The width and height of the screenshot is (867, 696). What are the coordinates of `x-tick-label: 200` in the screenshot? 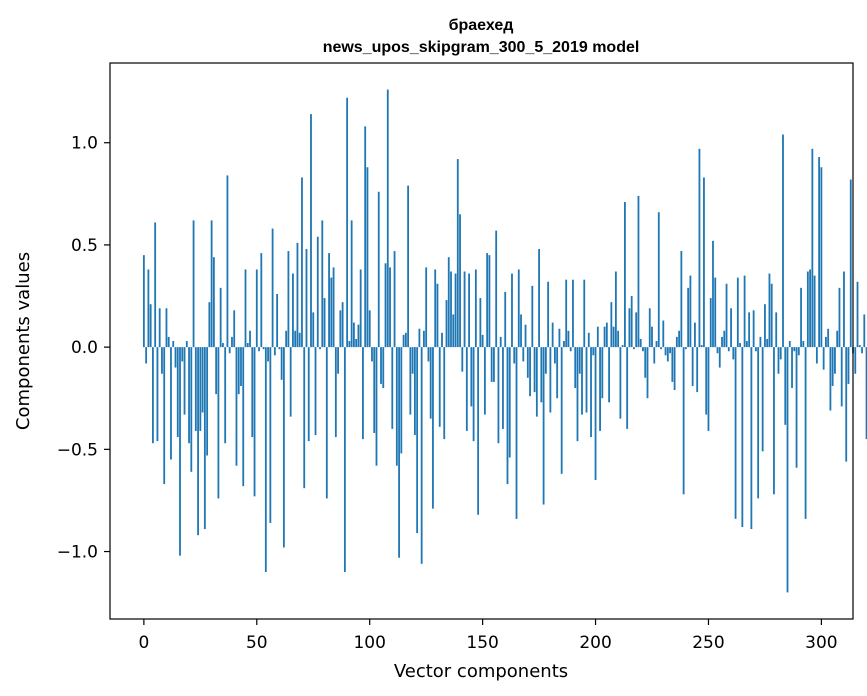 It's located at (595, 643).